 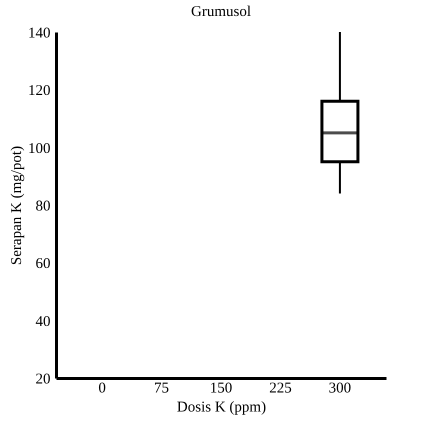 What do you see at coordinates (102, 388) in the screenshot?
I see `x-tick-label: 0` at bounding box center [102, 388].